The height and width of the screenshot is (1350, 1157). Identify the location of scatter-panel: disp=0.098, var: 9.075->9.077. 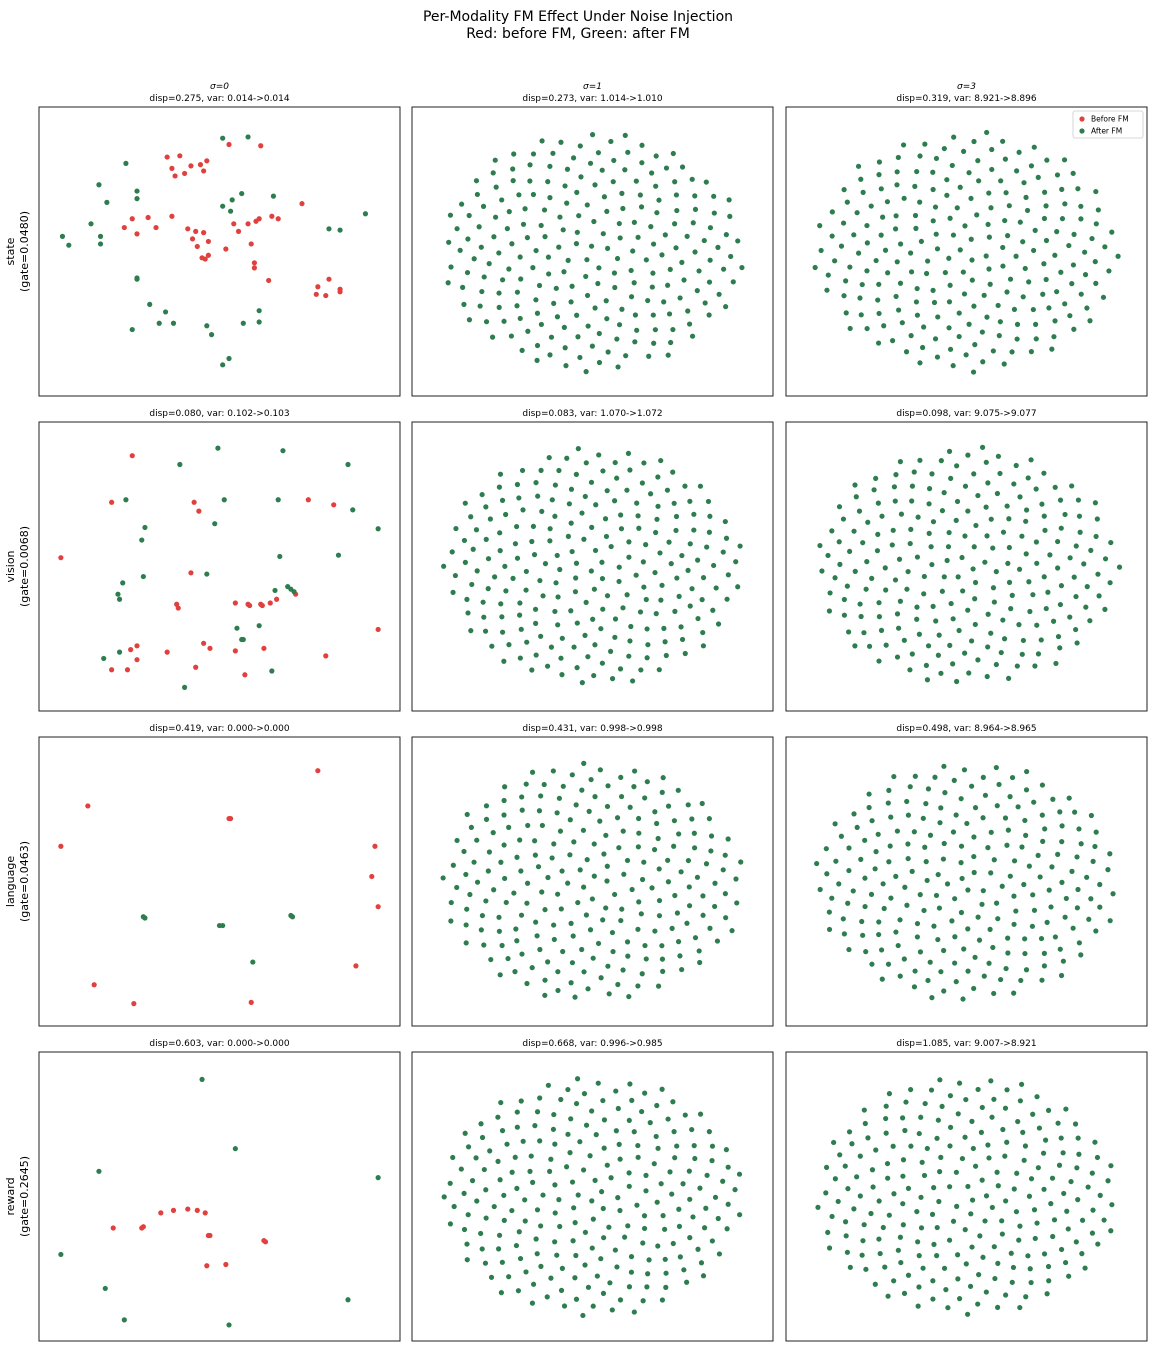
(966, 560).